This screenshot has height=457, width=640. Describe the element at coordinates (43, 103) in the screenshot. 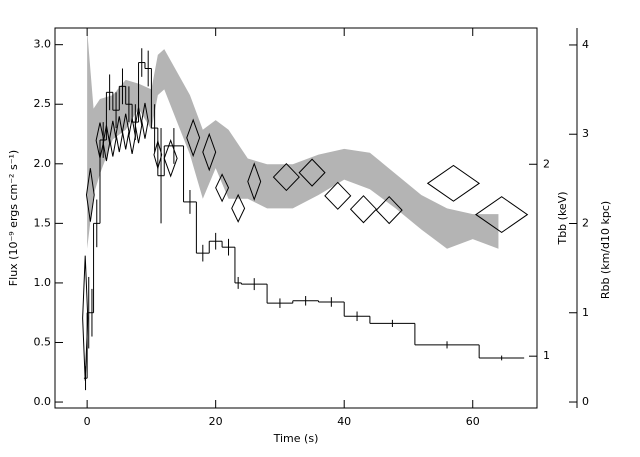

I see `y-tick-label: 2.5` at that location.